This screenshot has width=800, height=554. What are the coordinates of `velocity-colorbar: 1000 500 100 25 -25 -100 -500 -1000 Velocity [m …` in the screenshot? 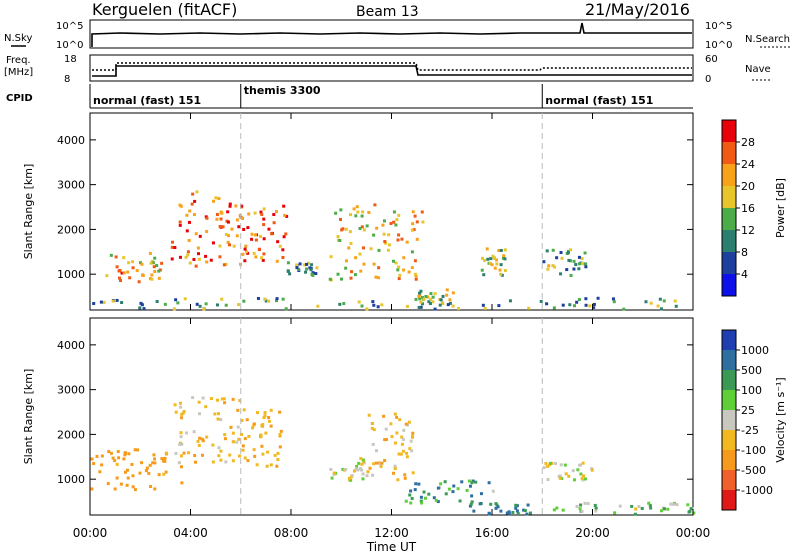 It's located at (754, 420).